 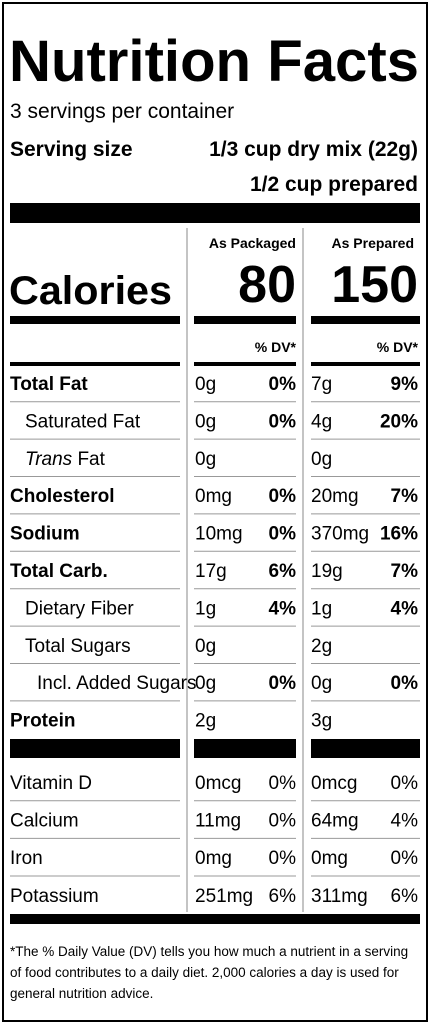 What do you see at coordinates (340, 534) in the screenshot?
I see `amount: 370mg` at bounding box center [340, 534].